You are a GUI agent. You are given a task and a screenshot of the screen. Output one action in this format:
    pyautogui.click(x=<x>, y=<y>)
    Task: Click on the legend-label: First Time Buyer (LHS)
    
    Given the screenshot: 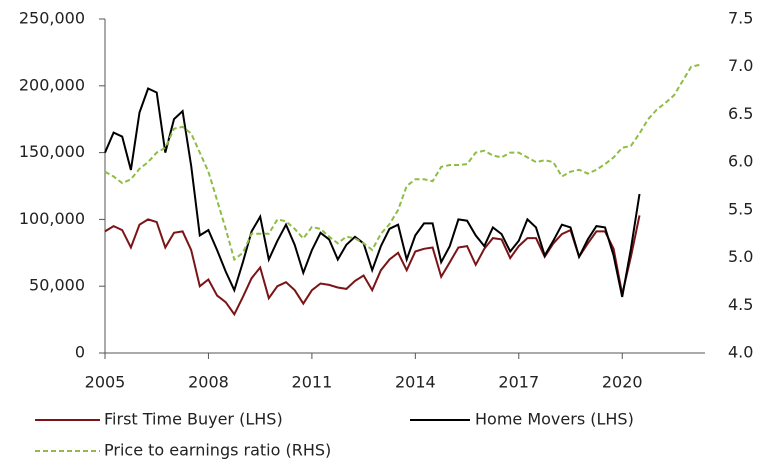 What is the action you would take?
    pyautogui.click(x=193, y=419)
    